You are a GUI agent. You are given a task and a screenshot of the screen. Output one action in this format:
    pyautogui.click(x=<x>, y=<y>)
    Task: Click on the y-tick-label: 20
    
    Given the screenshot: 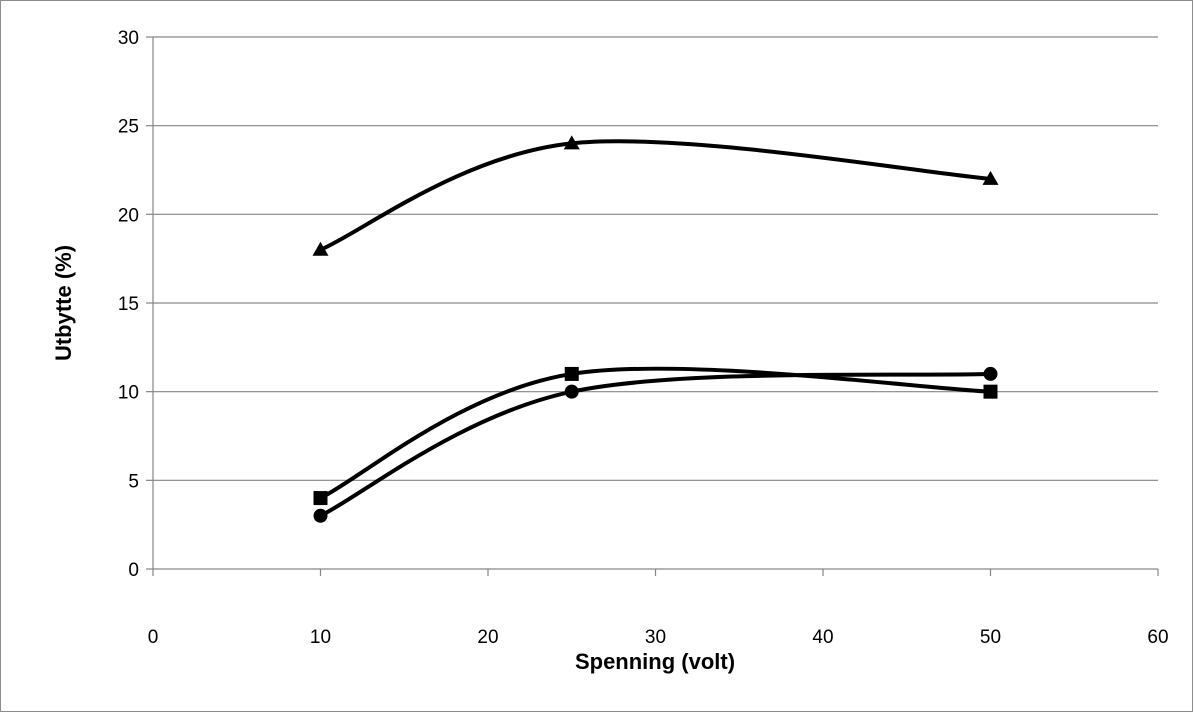 What is the action you would take?
    pyautogui.click(x=128, y=215)
    